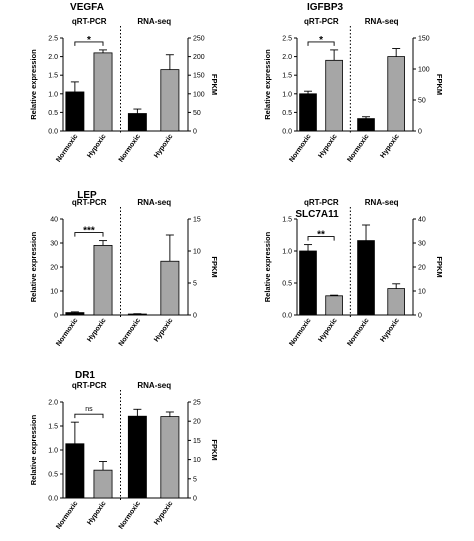 The height and width of the screenshot is (541, 474). Describe the element at coordinates (422, 244) in the screenshot. I see `right-y-tick-label: 30` at that location.